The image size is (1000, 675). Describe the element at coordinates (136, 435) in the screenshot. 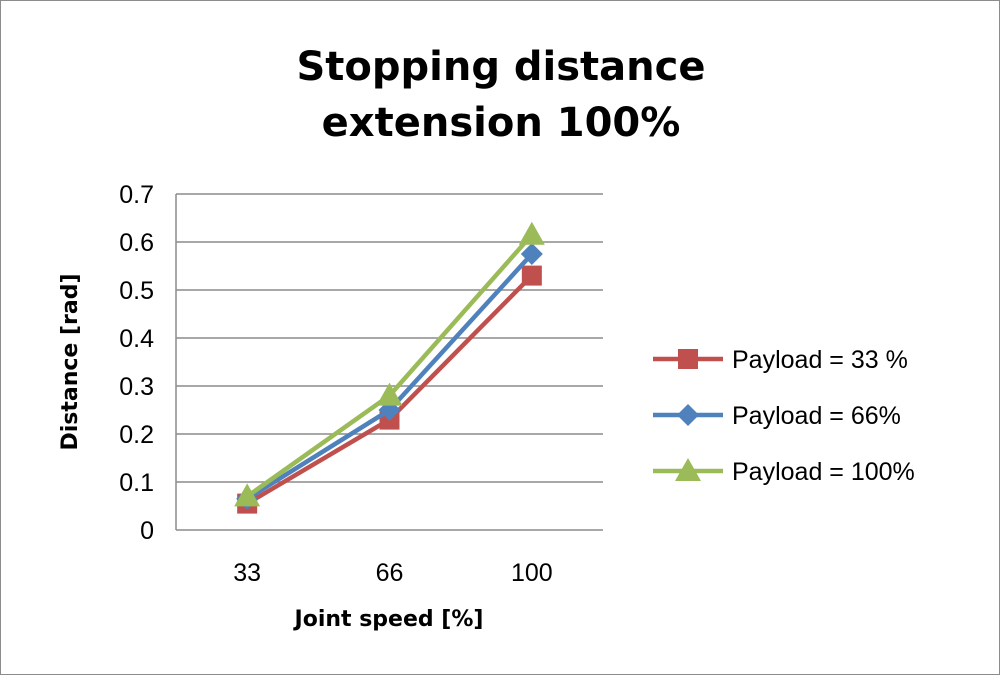

I see `y-tick-label: 0.2` at that location.